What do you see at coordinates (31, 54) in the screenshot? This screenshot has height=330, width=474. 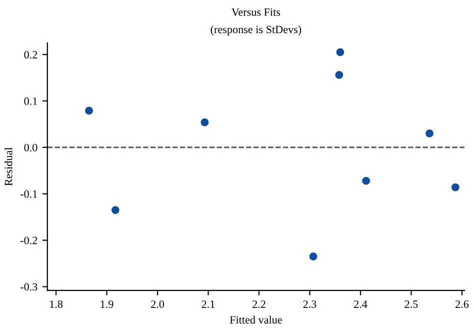 I see `y-tick-label: 0.2` at bounding box center [31, 54].